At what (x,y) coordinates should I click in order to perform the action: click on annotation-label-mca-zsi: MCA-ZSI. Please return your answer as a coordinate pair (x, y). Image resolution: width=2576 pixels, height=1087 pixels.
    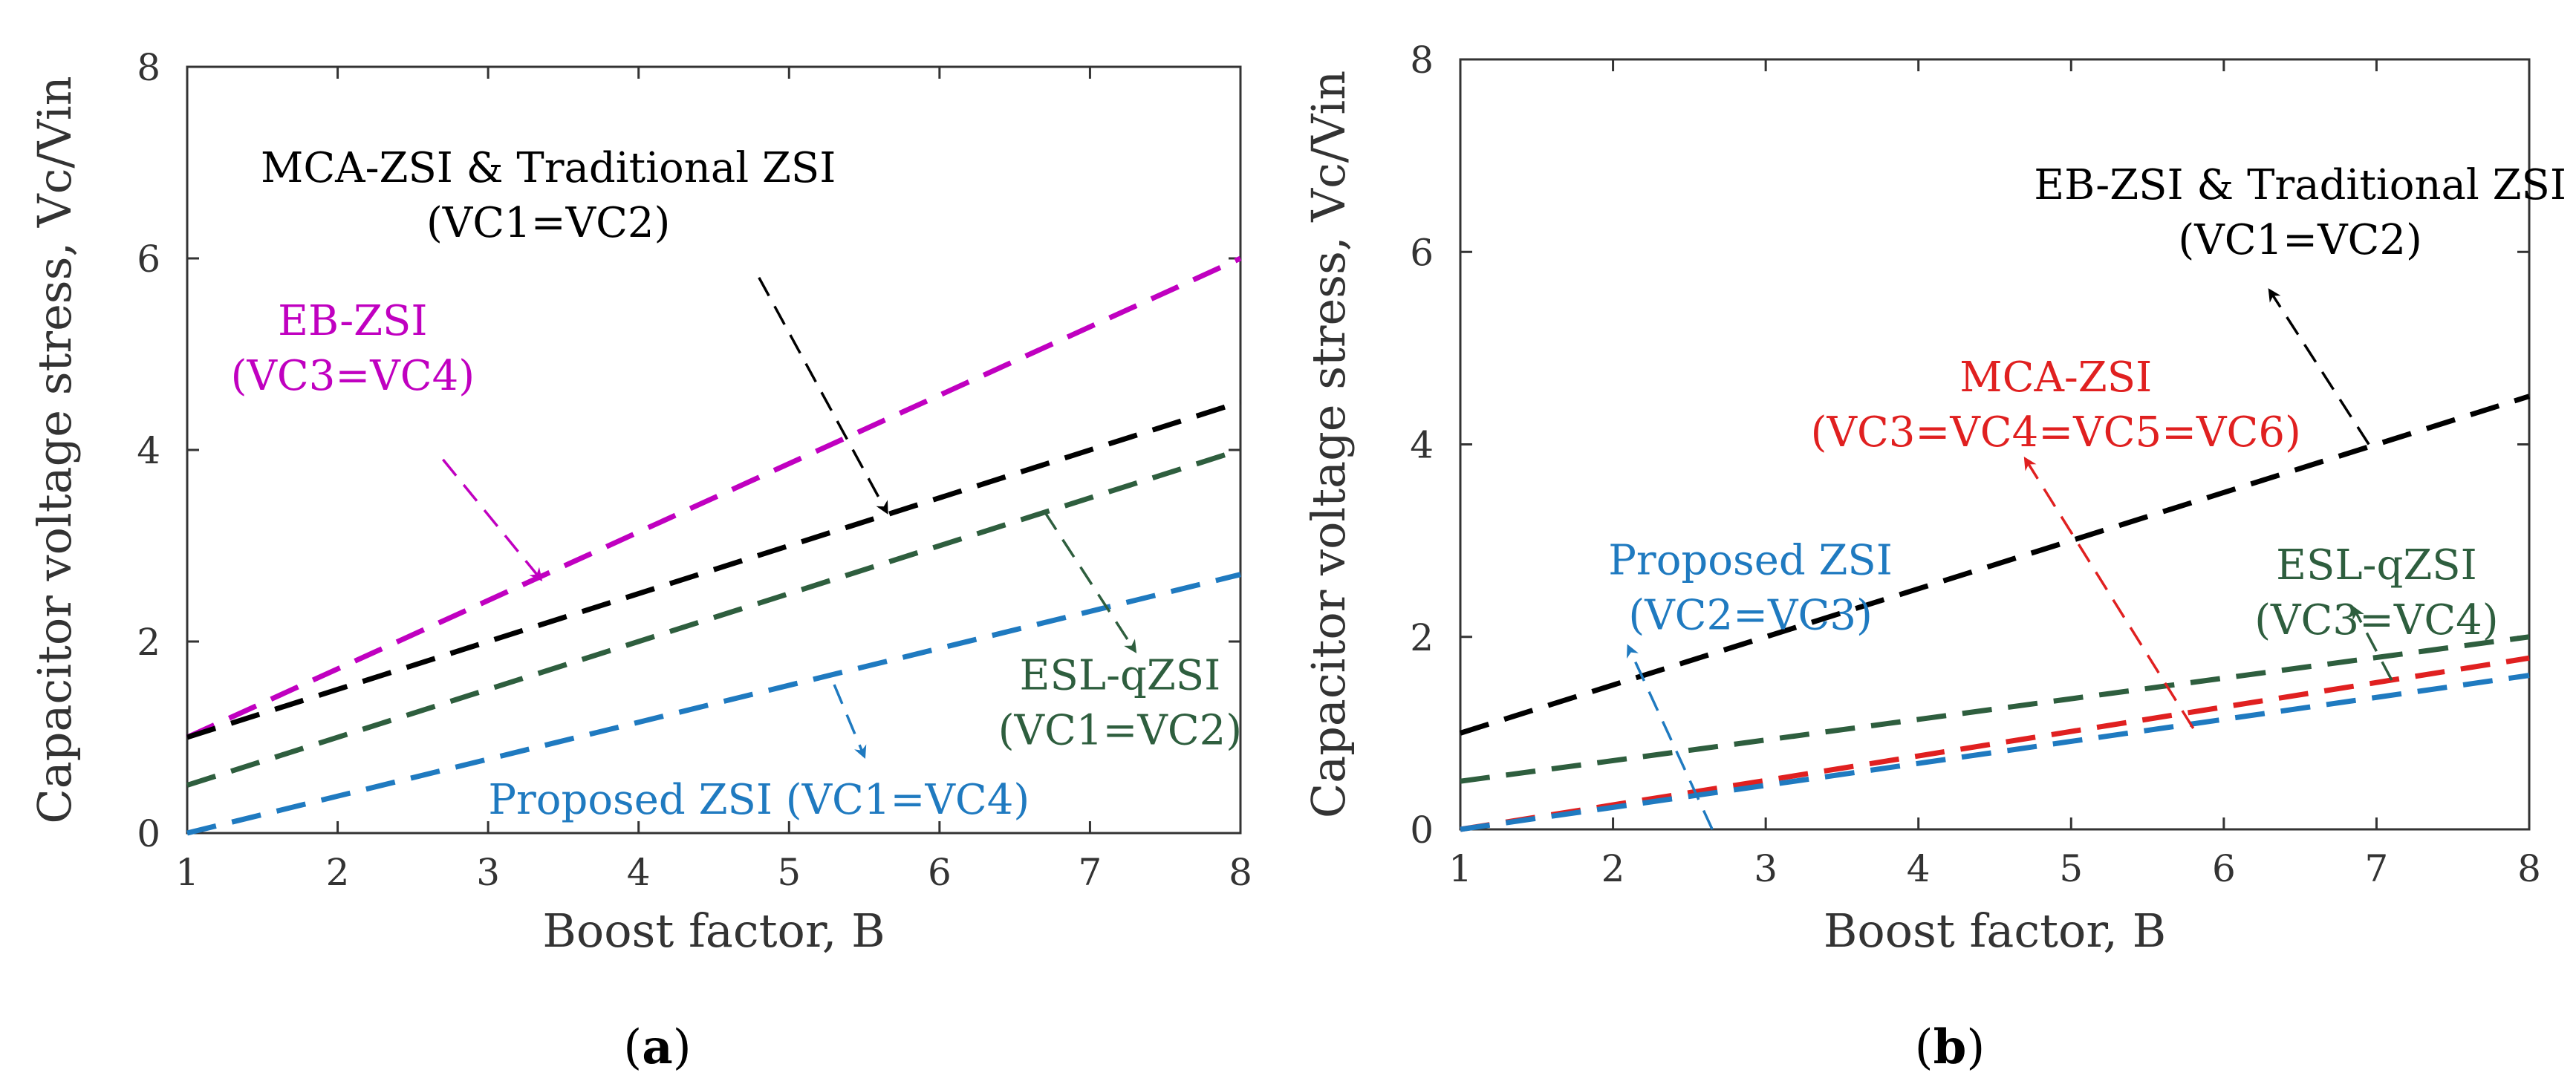
    Looking at the image, I should click on (2055, 377).